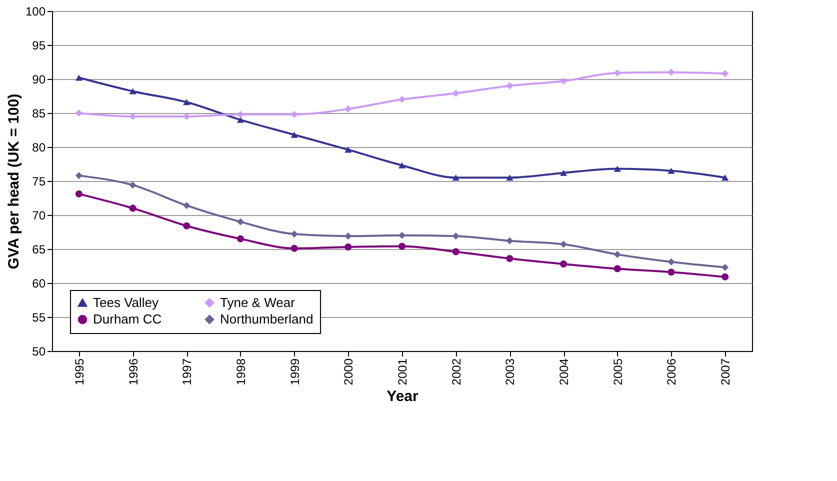 This screenshot has height=481, width=837. What do you see at coordinates (39, 181) in the screenshot?
I see `y-tick-label: 75` at bounding box center [39, 181].